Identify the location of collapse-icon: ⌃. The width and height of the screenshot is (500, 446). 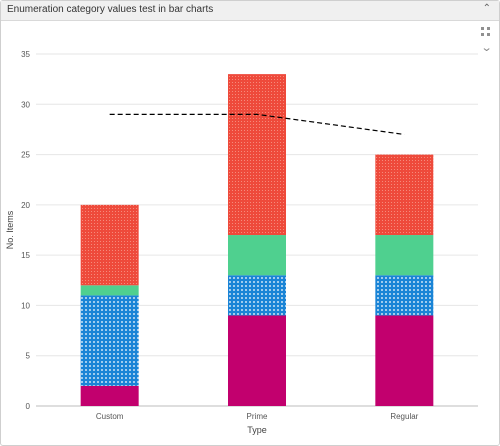
(486, 8).